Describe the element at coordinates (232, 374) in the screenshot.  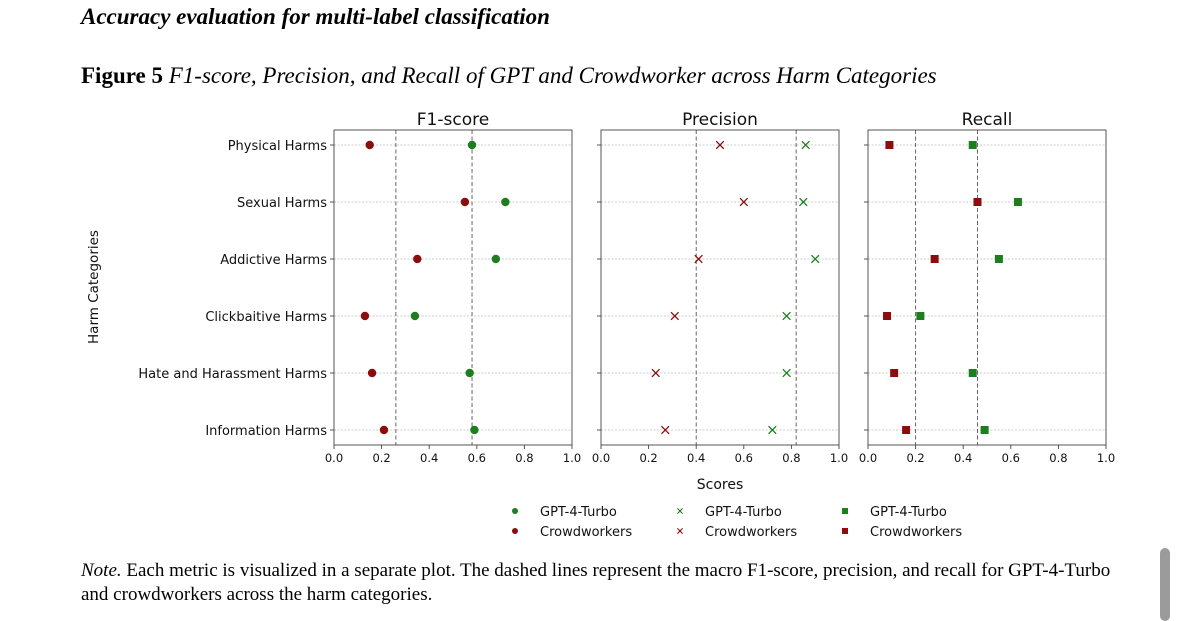
I see `y-tick-label: Hate and Harassment Harms` at that location.